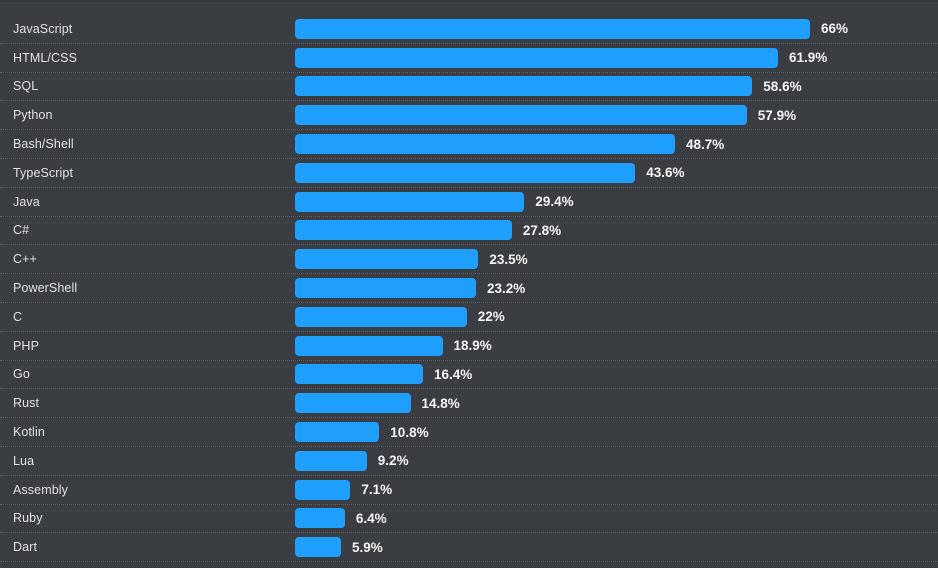  I want to click on language-label: Java, so click(26, 201).